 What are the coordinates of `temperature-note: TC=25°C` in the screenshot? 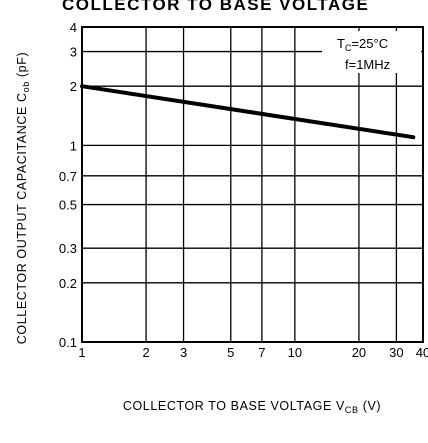 It's located at (362, 44).